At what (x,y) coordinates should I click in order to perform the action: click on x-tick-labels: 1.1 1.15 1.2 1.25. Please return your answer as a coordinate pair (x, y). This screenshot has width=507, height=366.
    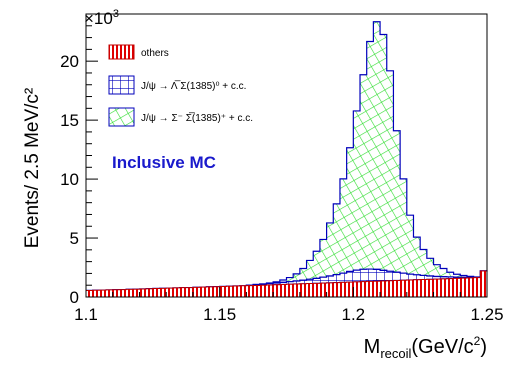
    Looking at the image, I should click on (288, 314).